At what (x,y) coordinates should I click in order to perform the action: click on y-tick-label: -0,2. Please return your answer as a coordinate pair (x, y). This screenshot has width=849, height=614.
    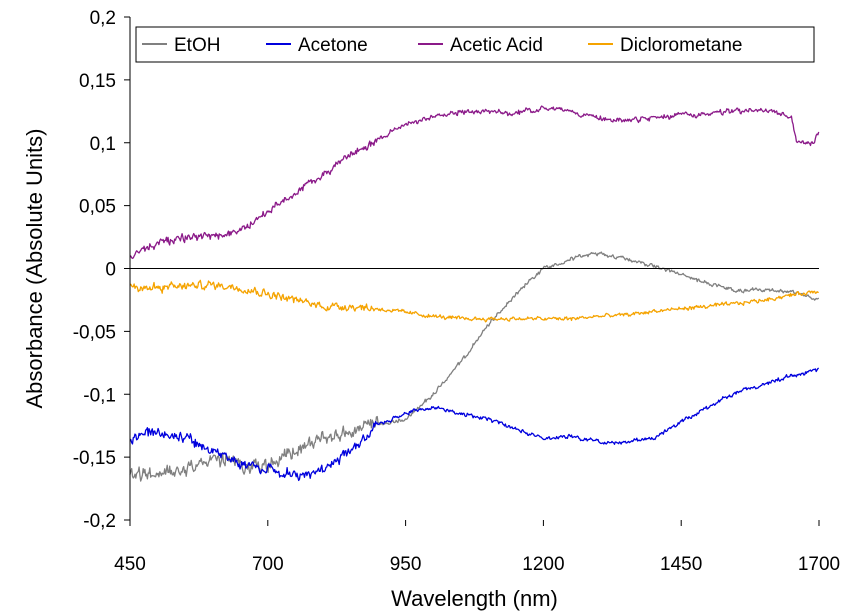
    Looking at the image, I should click on (99, 521).